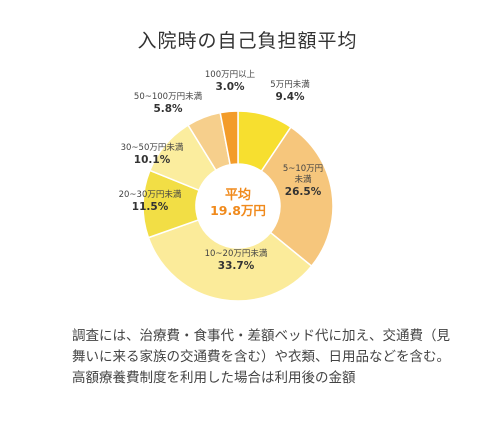 The image size is (495, 426). I want to click on slice-label: 30~50万円未満, so click(152, 147).